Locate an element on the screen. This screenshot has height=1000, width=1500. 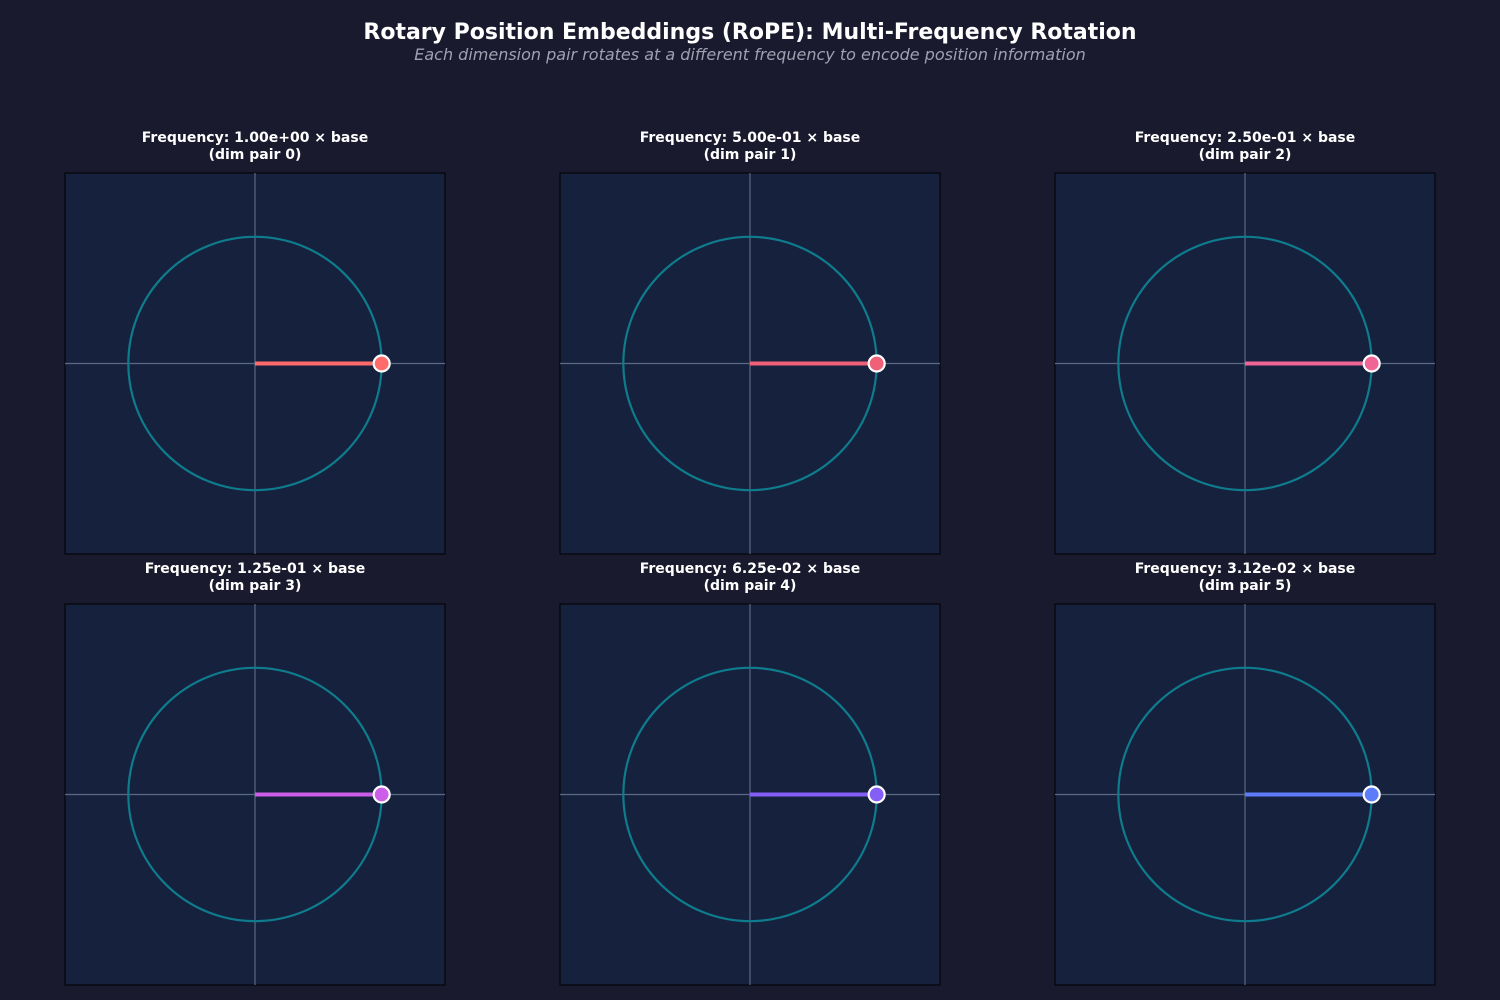
subplot-title-line2: (dim pair 0) is located at coordinates (255, 155).